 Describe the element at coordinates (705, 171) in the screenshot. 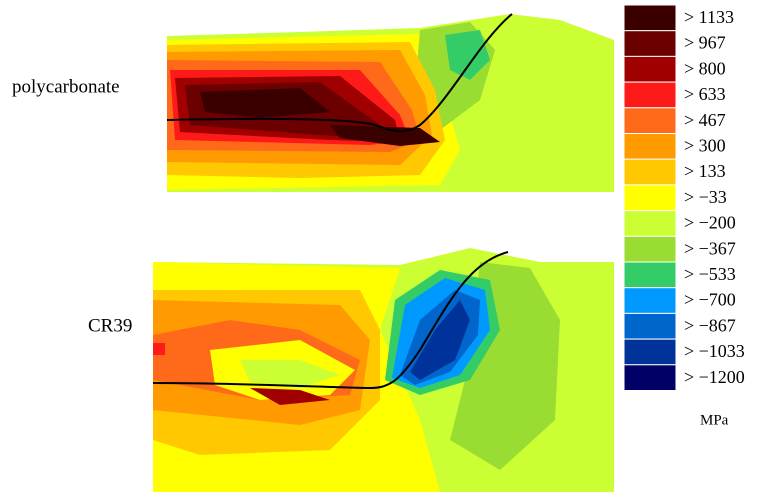

I see `legend-label: > 133` at that location.